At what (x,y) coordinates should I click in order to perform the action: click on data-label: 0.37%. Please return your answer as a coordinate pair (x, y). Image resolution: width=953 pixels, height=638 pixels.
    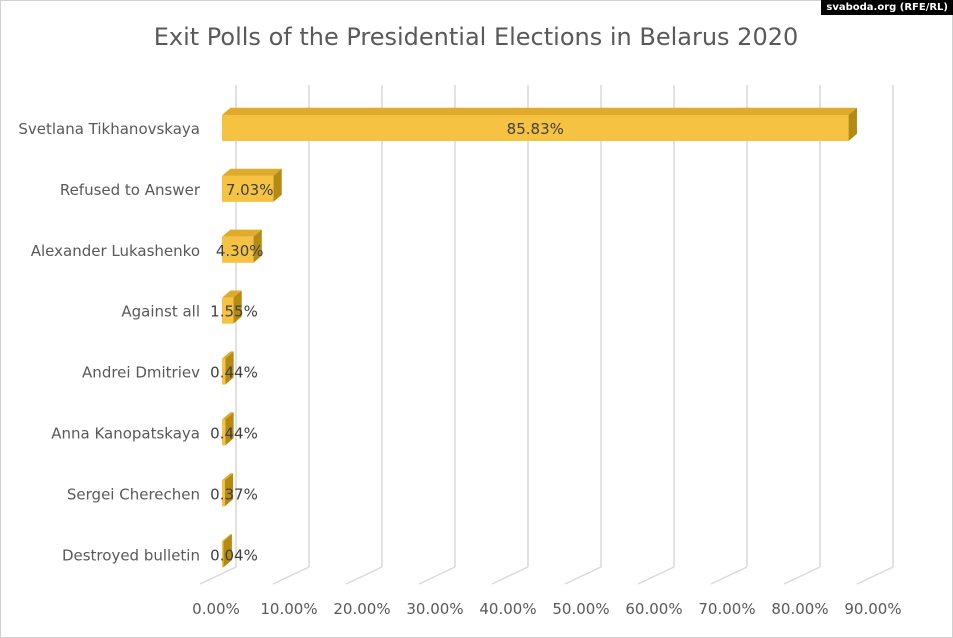
    Looking at the image, I should click on (234, 494).